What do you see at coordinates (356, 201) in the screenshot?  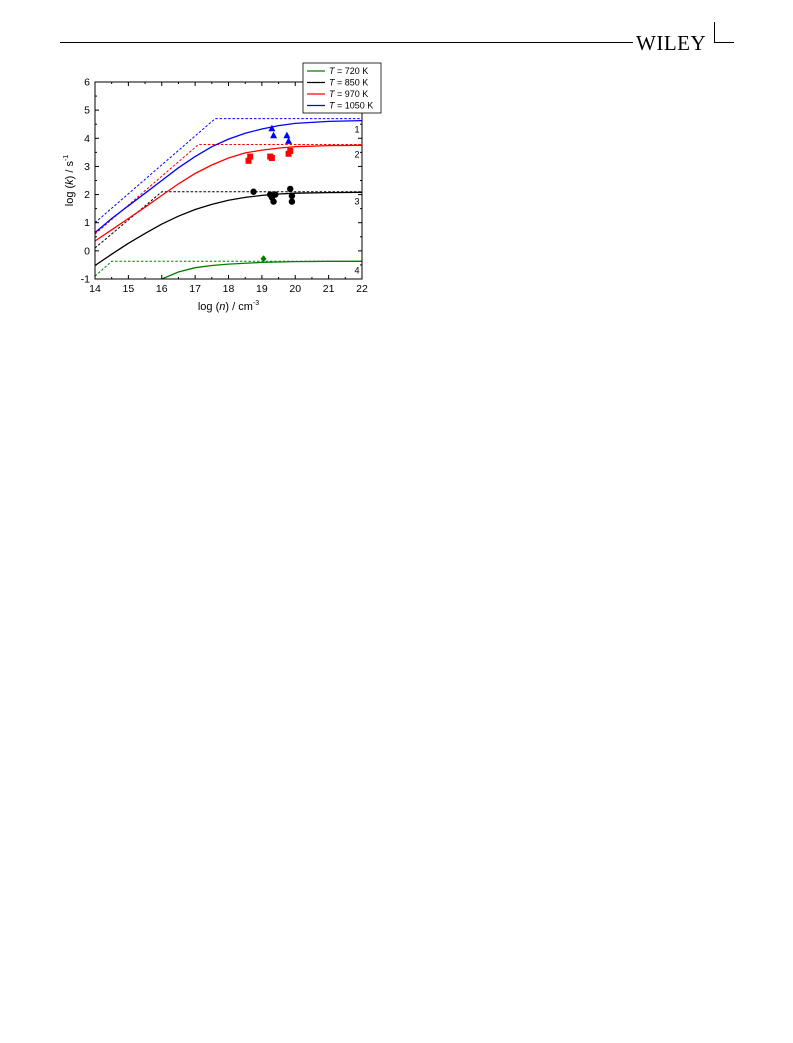 I see `curve-label-3: 3` at bounding box center [356, 201].